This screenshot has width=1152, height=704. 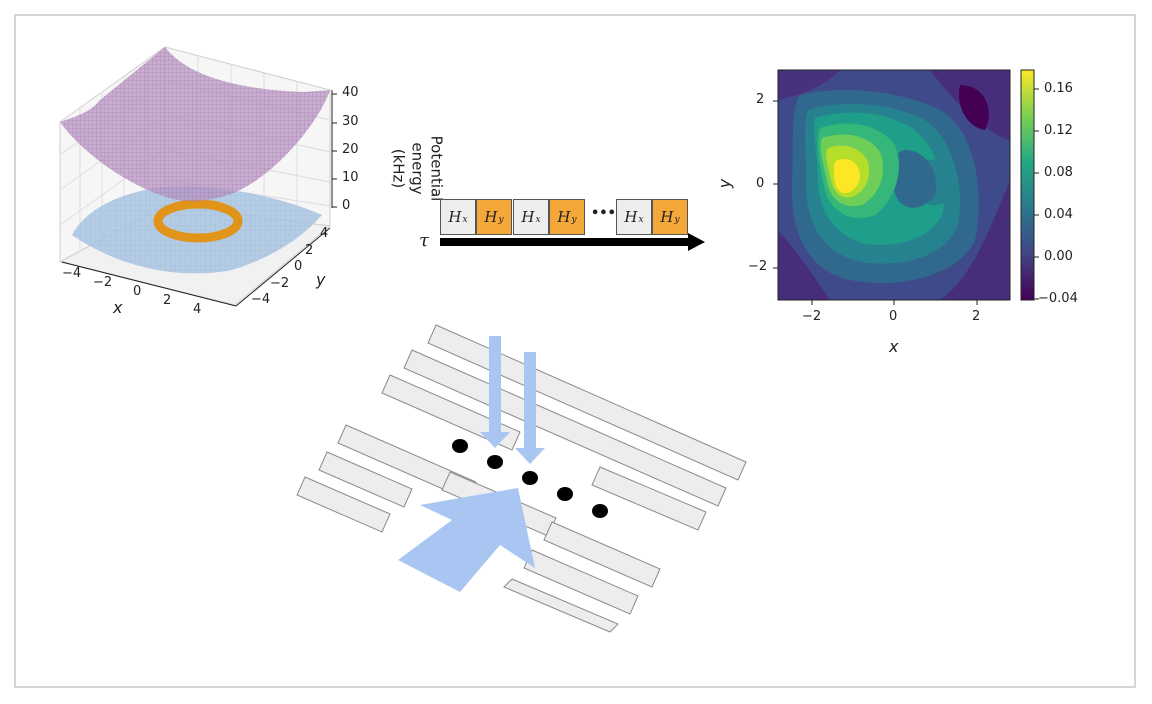 What do you see at coordinates (137, 291) in the screenshot?
I see `x-tick-0: 0` at bounding box center [137, 291].